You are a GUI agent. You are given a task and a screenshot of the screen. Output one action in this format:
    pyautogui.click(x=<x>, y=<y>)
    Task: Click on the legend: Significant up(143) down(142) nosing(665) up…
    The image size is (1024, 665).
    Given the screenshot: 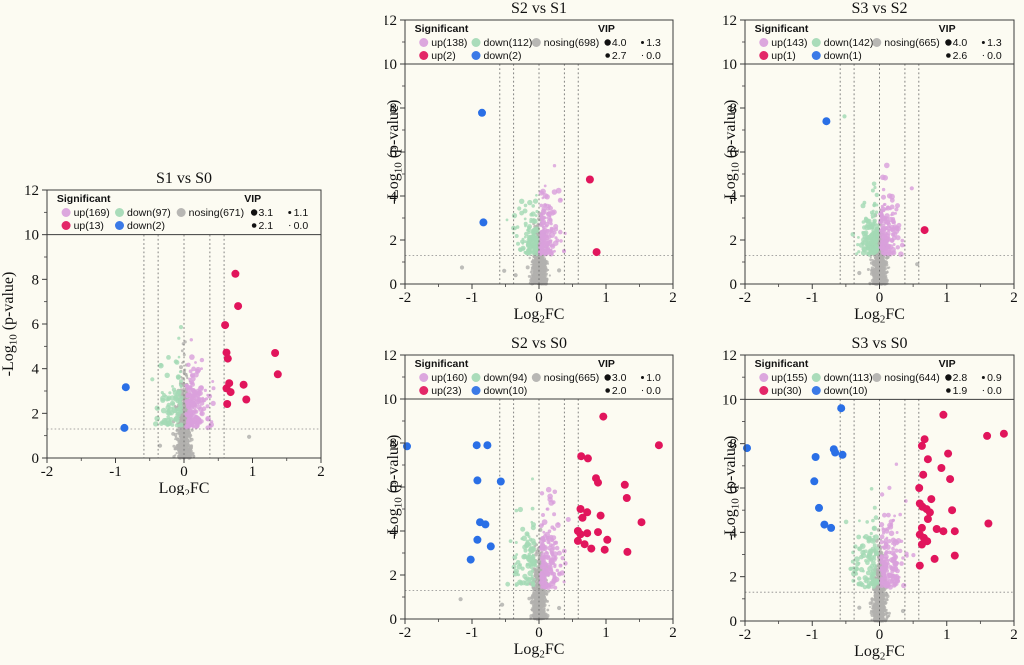 What is the action you would take?
    pyautogui.click(x=879, y=42)
    